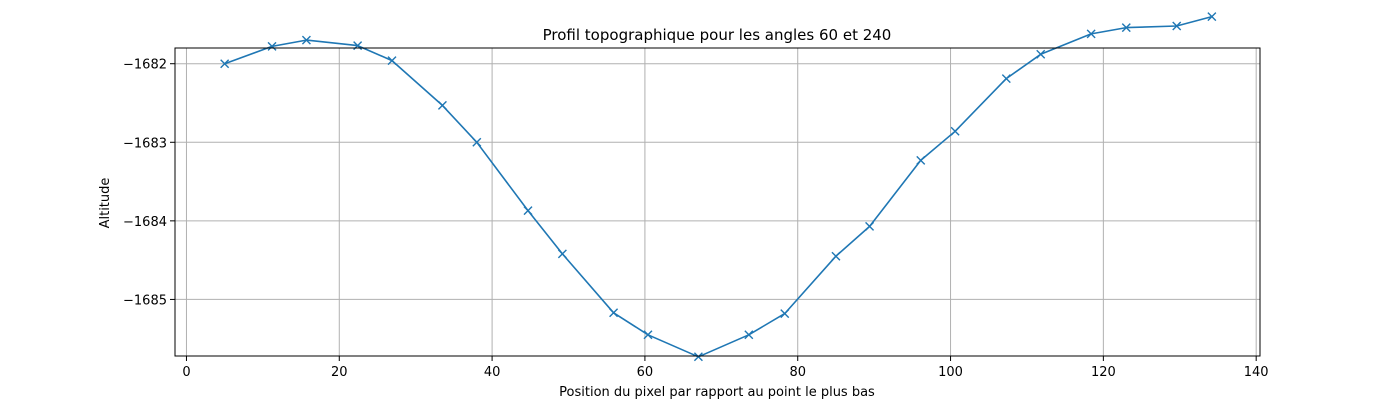 This screenshot has width=1400, height=400. I want to click on y-tick-label: −1682, so click(145, 65).